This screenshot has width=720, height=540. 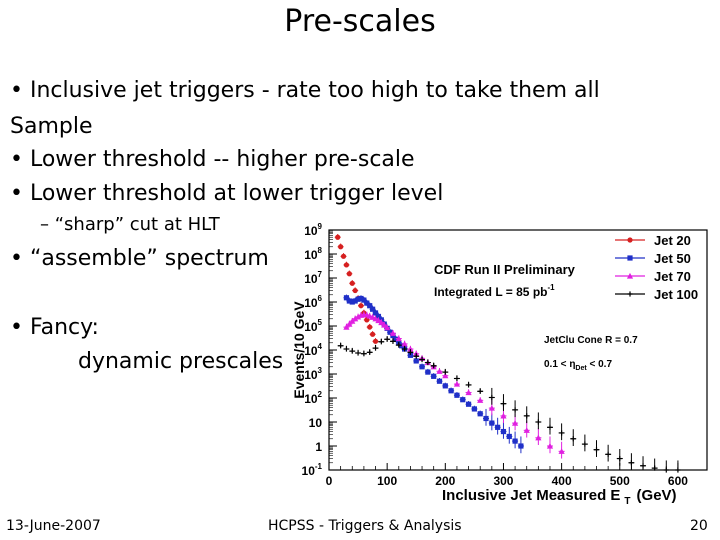 I want to click on x-tick-label: 500, so click(x=620, y=481).